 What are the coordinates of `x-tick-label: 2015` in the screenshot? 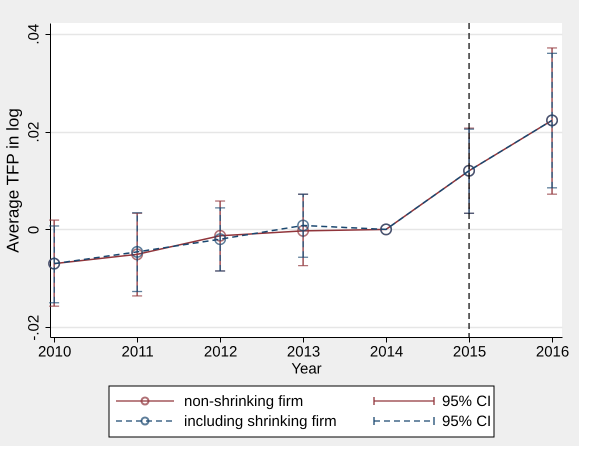 It's located at (469, 352).